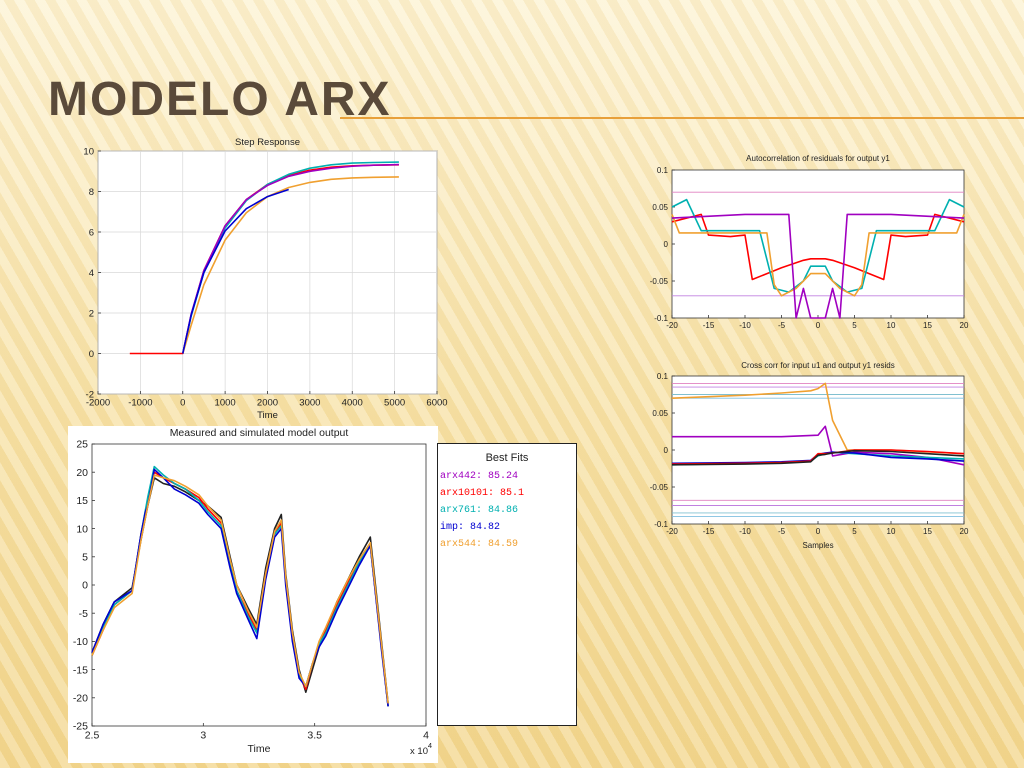  I want to click on x-tick-label: -2000, so click(98, 403).